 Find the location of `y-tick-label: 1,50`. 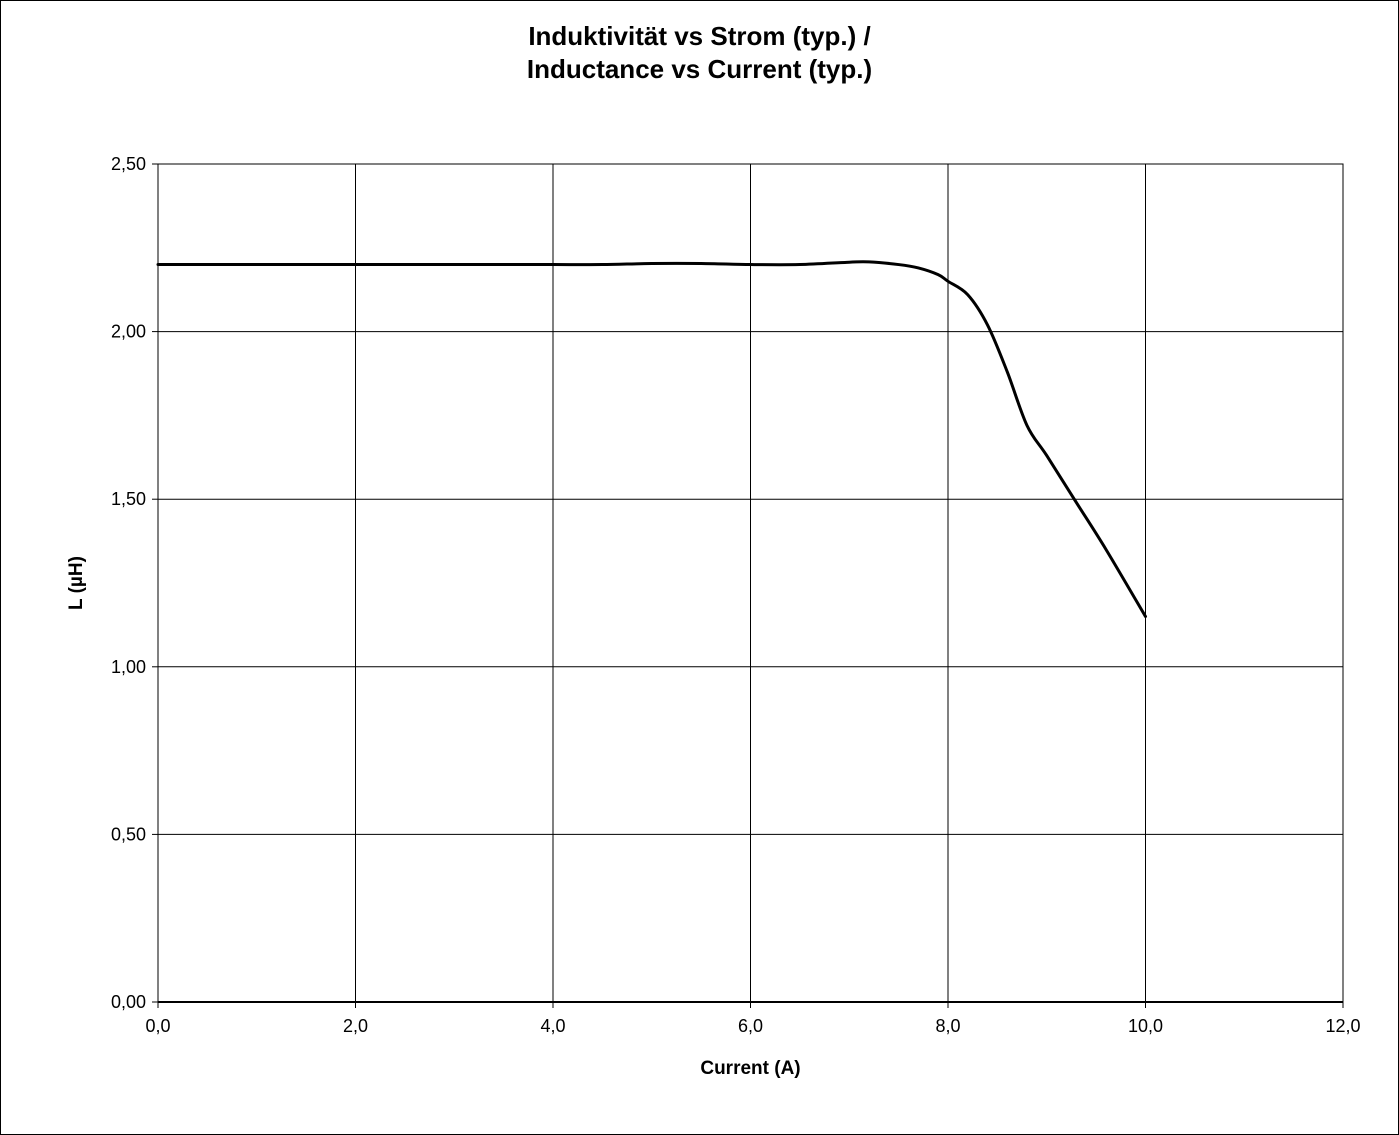

y-tick-label: 1,50 is located at coordinates (128, 499).